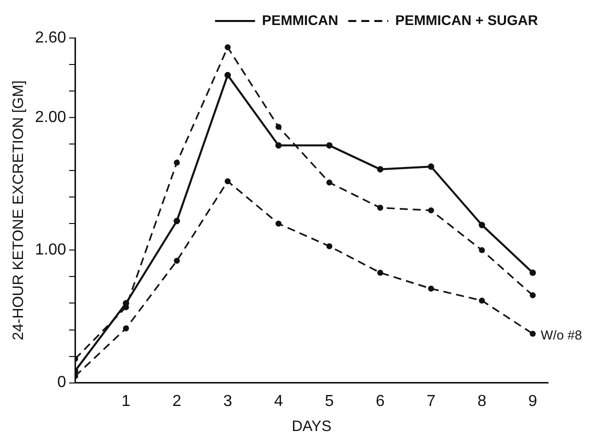 The height and width of the screenshot is (444, 598). I want to click on y-axis-title: 24-HOUR KETONE EXCRETION [GM], so click(19, 210).